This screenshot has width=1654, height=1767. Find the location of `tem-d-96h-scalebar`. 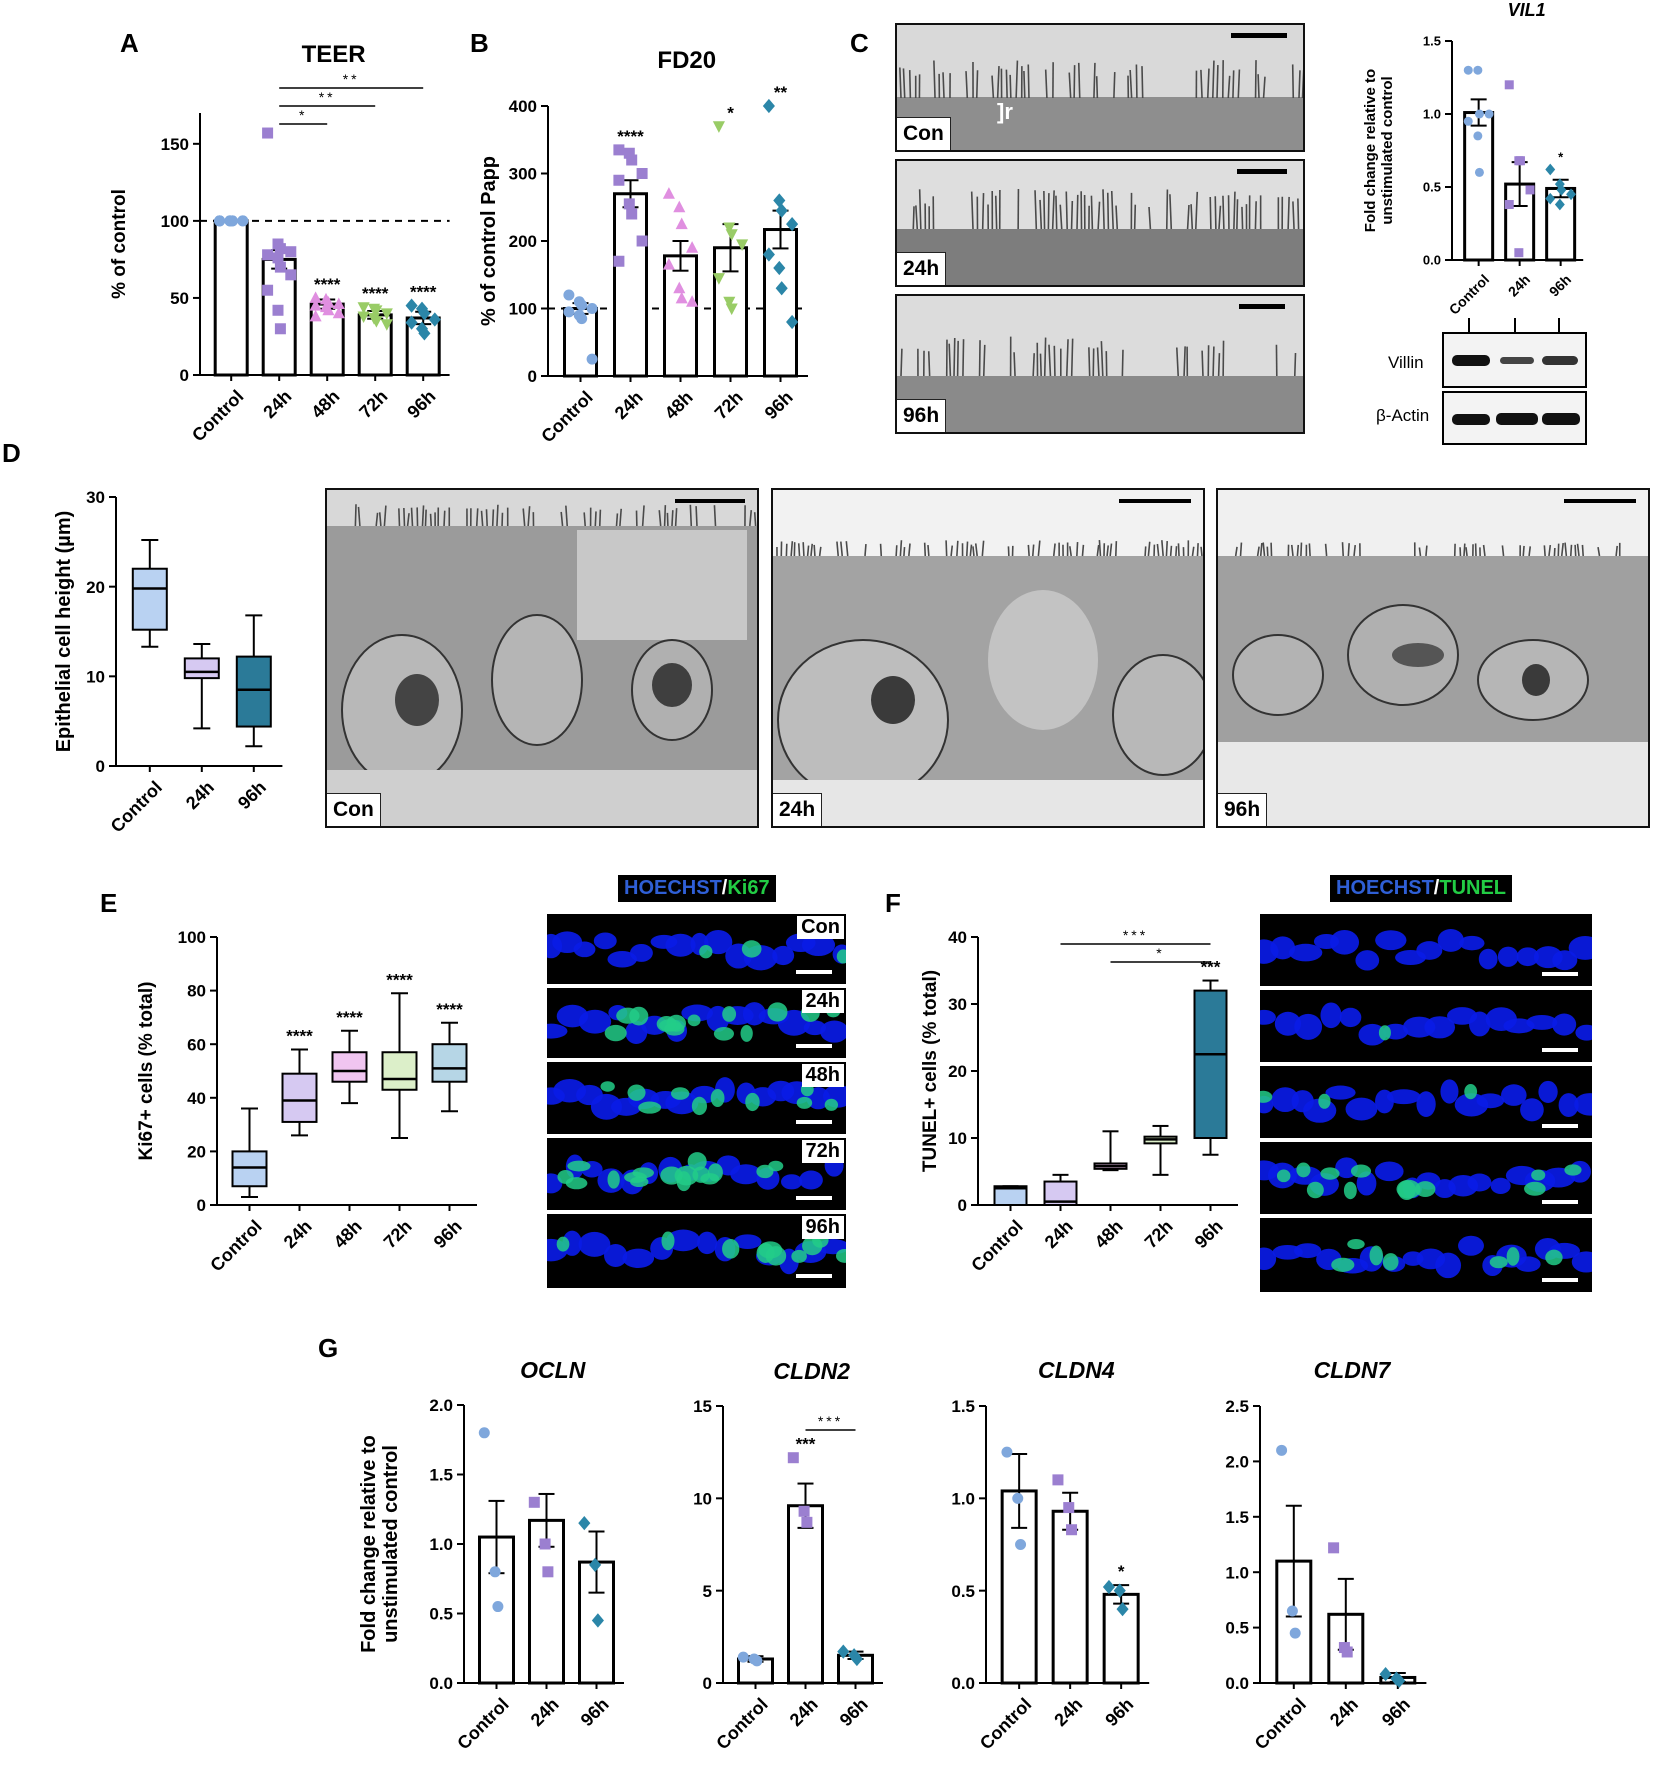

tem-d-96h-scalebar is located at coordinates (1600, 501).